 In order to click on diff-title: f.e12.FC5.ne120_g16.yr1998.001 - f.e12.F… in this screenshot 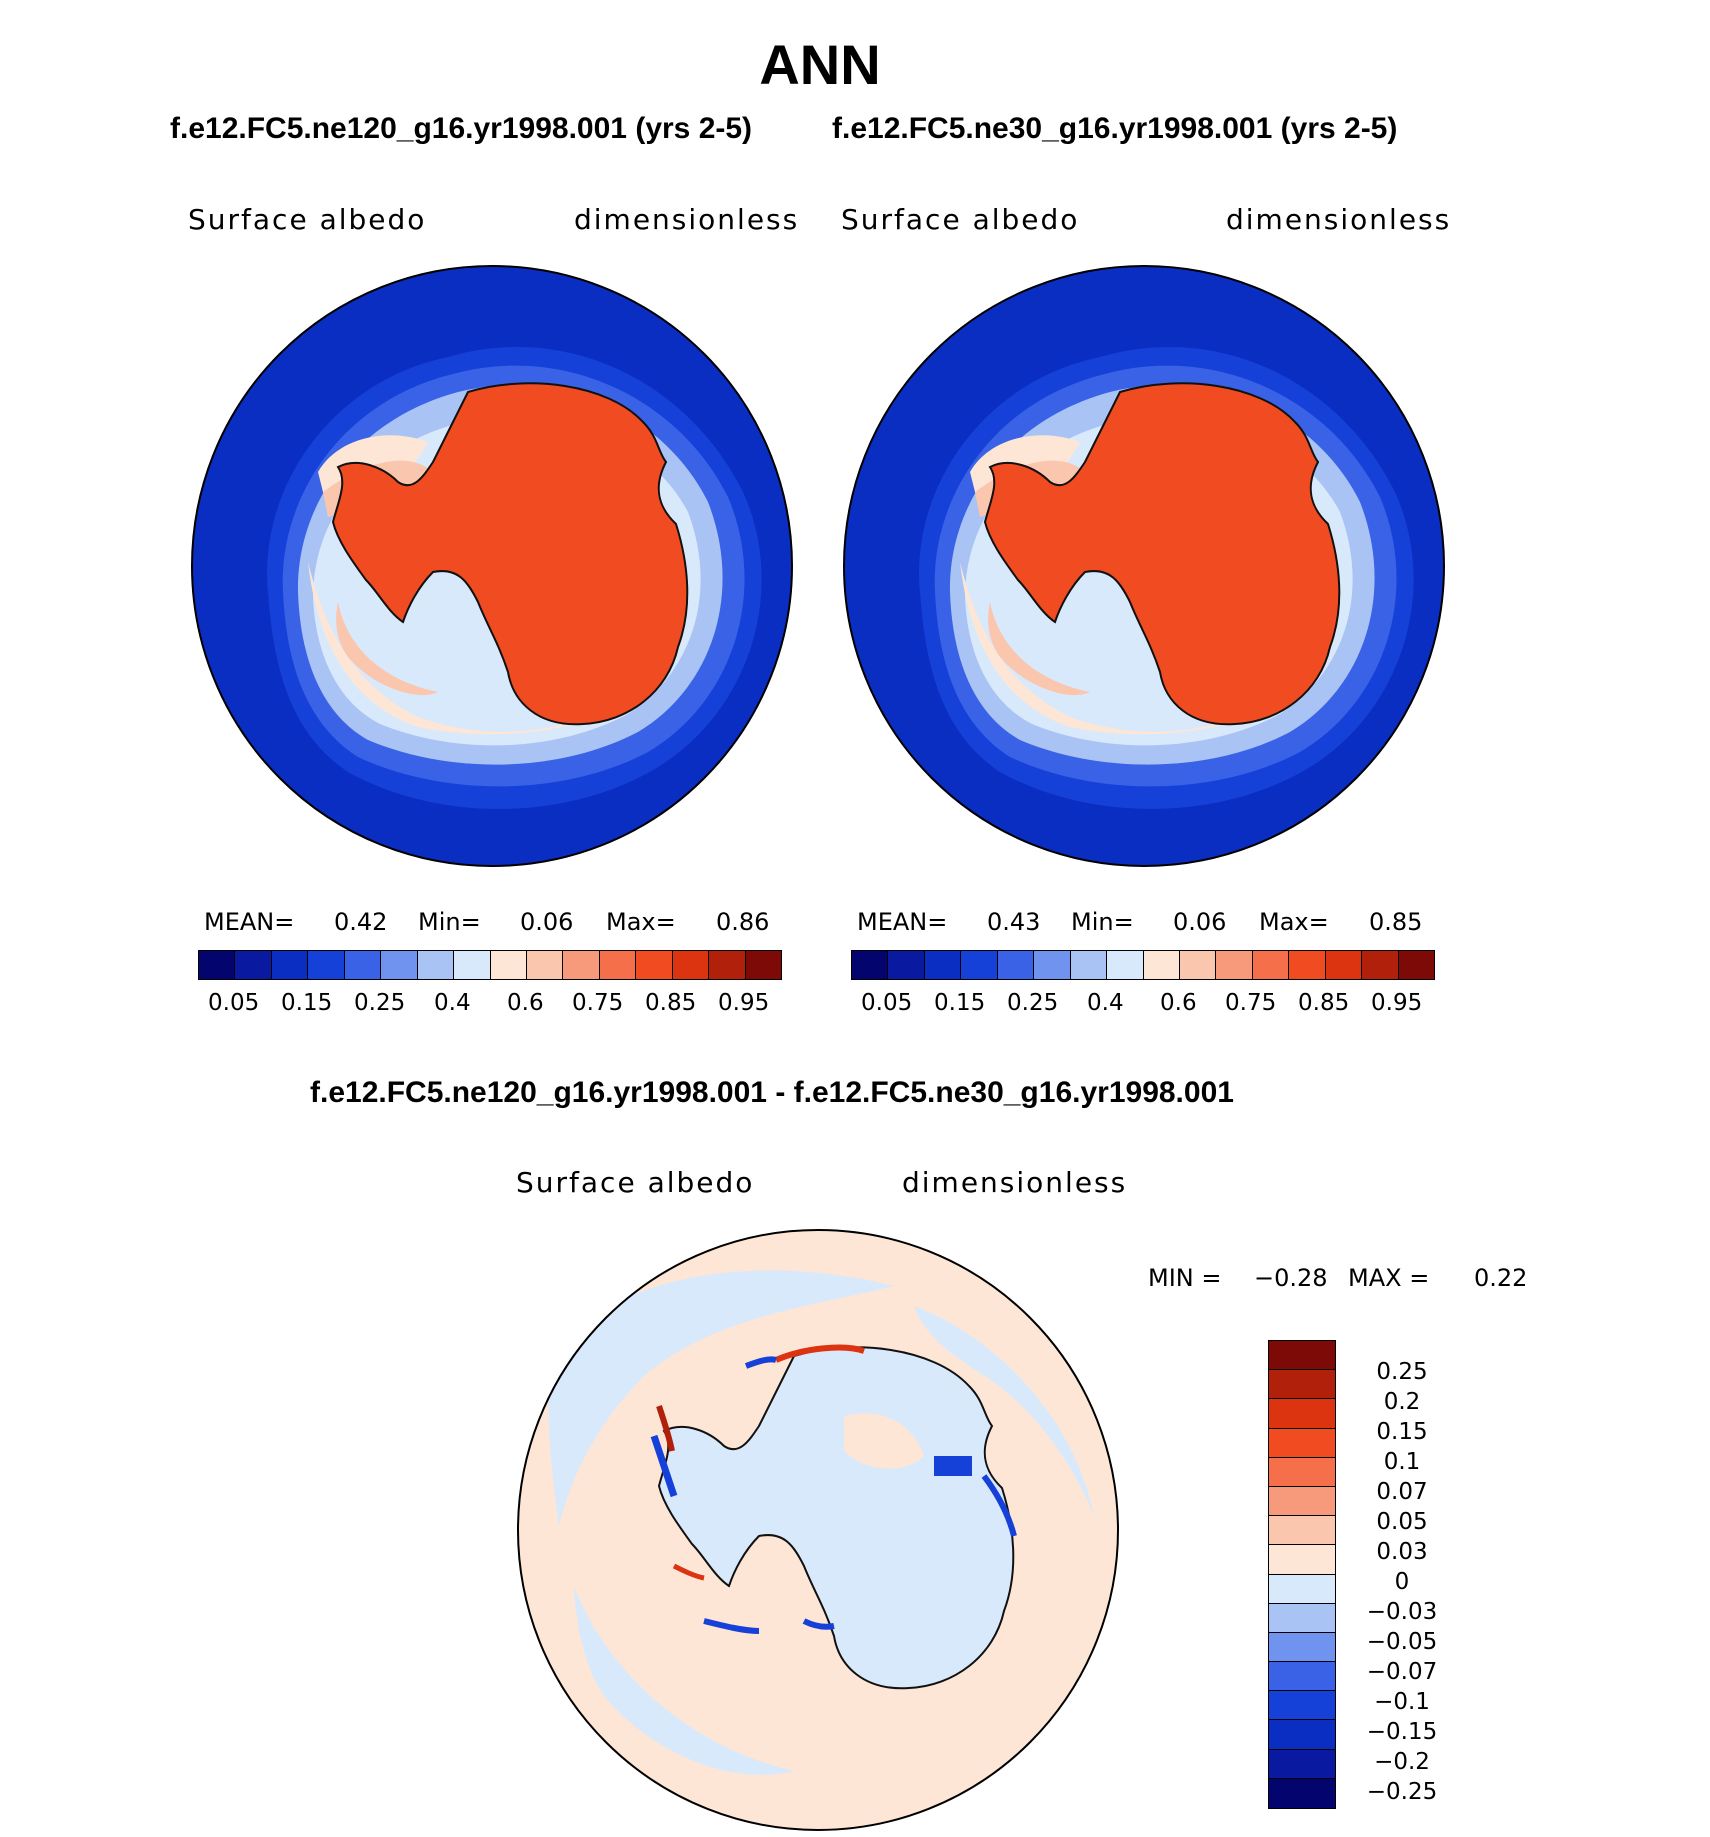, I will do `click(772, 1092)`.